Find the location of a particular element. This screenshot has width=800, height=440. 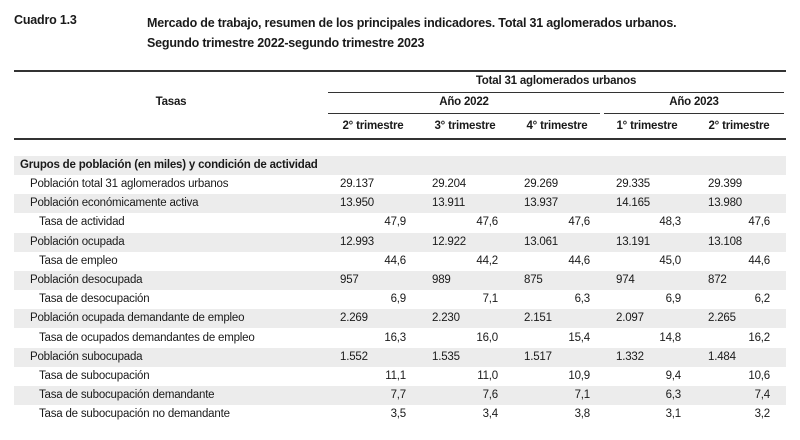

table-row: Población desocupada 957 989 875 974 872 is located at coordinates (400, 280).